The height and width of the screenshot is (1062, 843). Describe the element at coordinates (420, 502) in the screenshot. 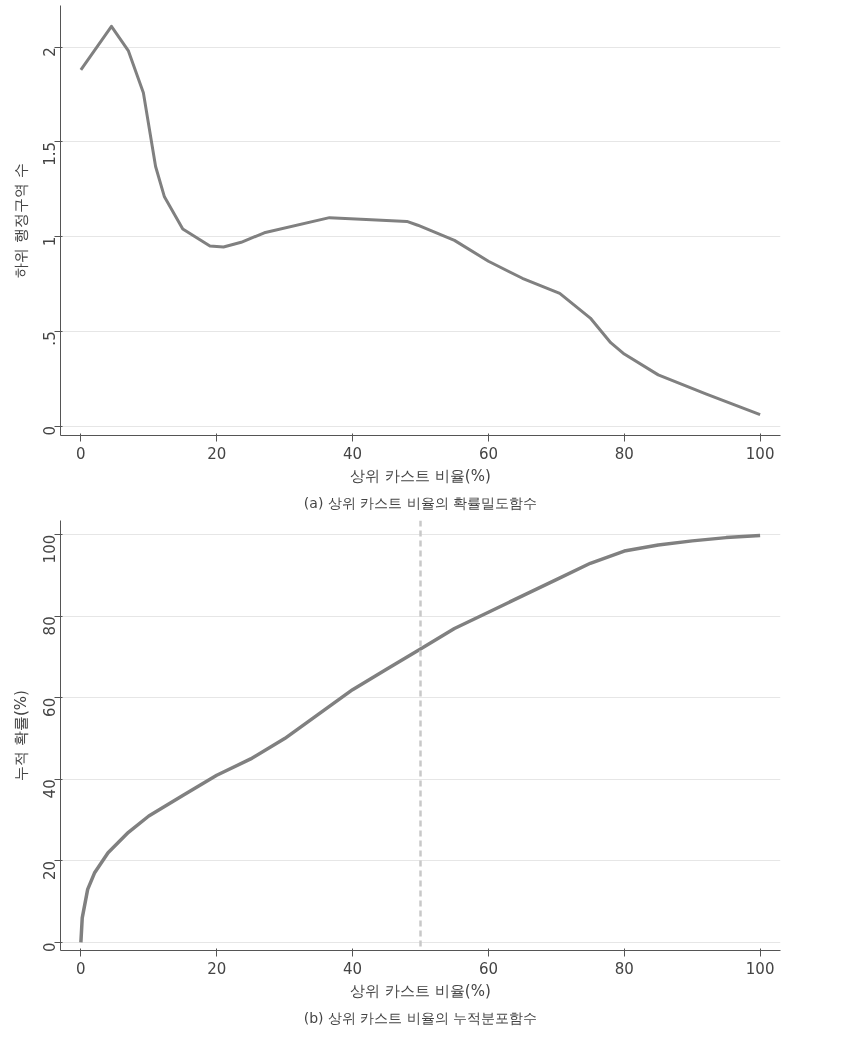

I see `text: (a) 상위 카스트 비율의 확률밀도함수` at that location.